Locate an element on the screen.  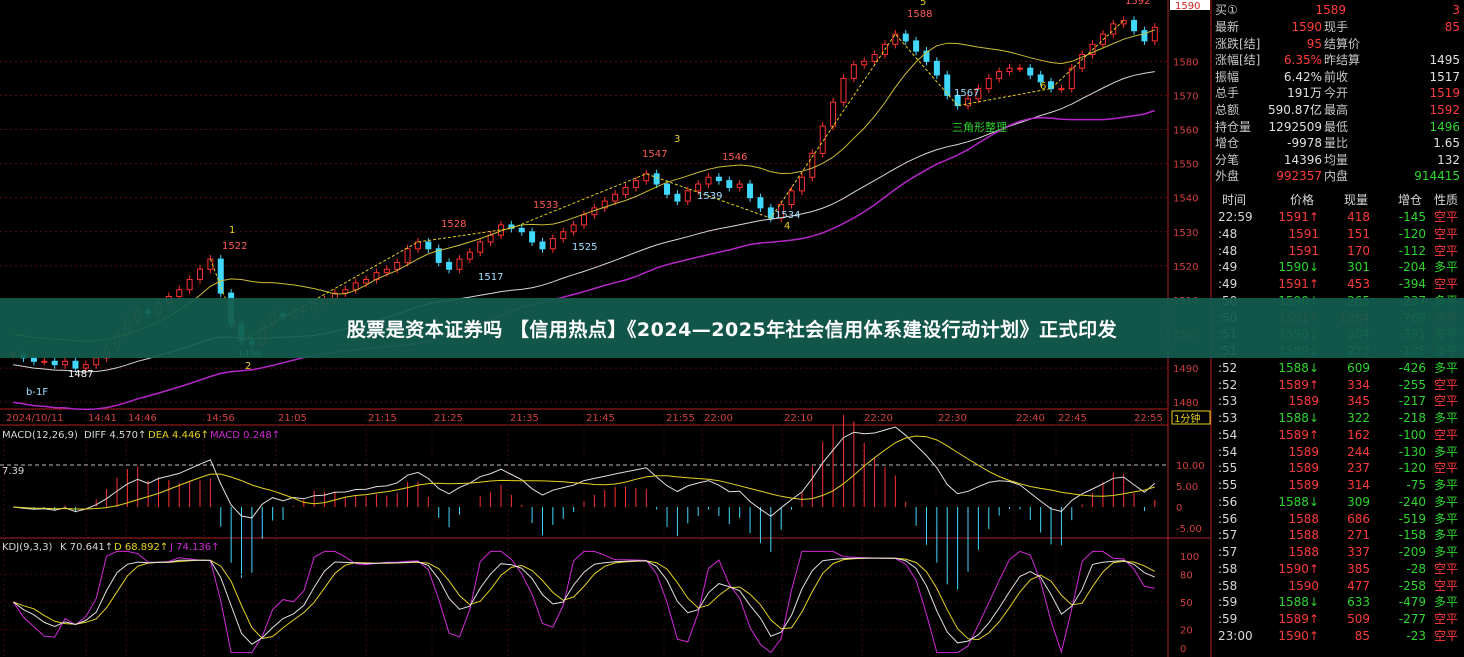
tick-oi-change: -218 is located at coordinates (1412, 418).